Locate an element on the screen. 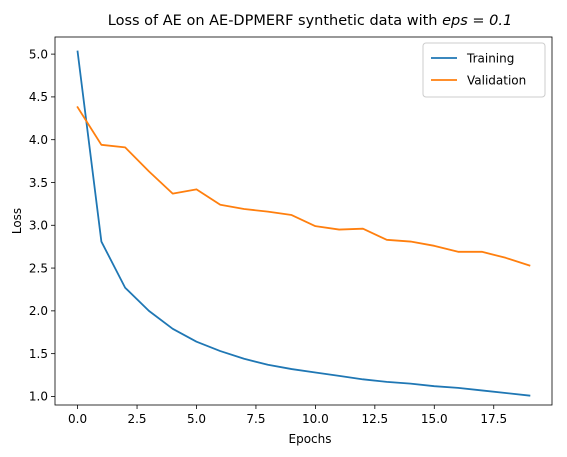 The height and width of the screenshot is (457, 567). y-tick-label: 2.0 is located at coordinates (38, 311).